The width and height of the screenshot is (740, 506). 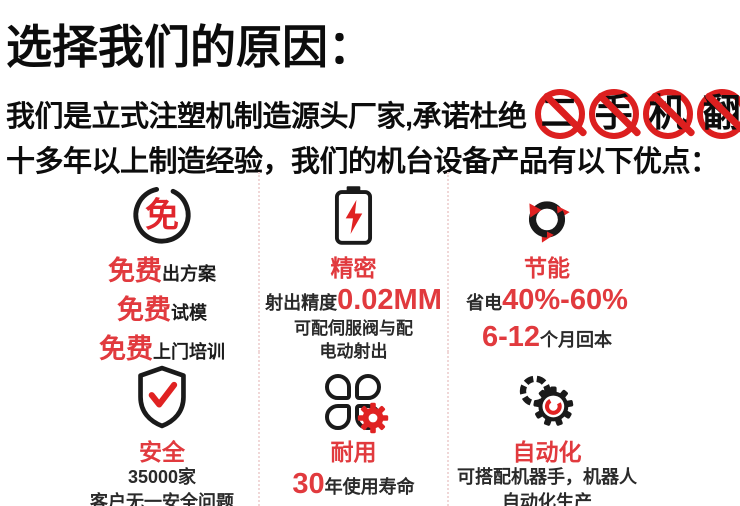 I want to click on feature-card-precision: 精密 射出精度0.02MM 可配伺服阀与配 电动射出, so click(x=353, y=266).